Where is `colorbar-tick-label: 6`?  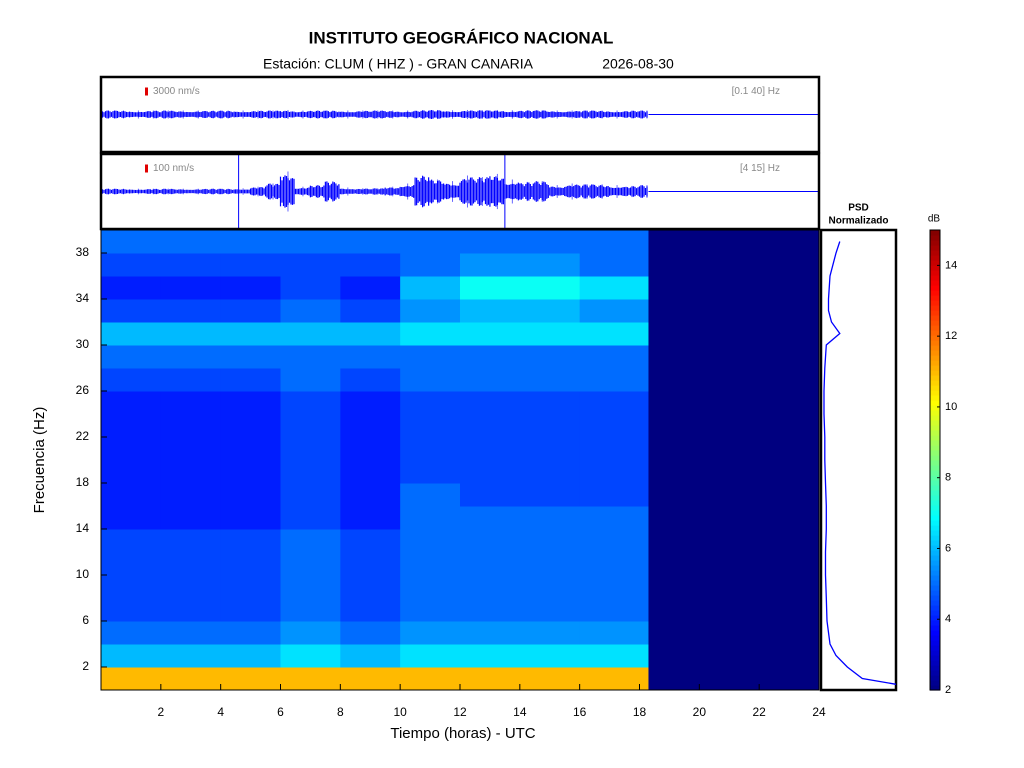 colorbar-tick-label: 6 is located at coordinates (948, 548).